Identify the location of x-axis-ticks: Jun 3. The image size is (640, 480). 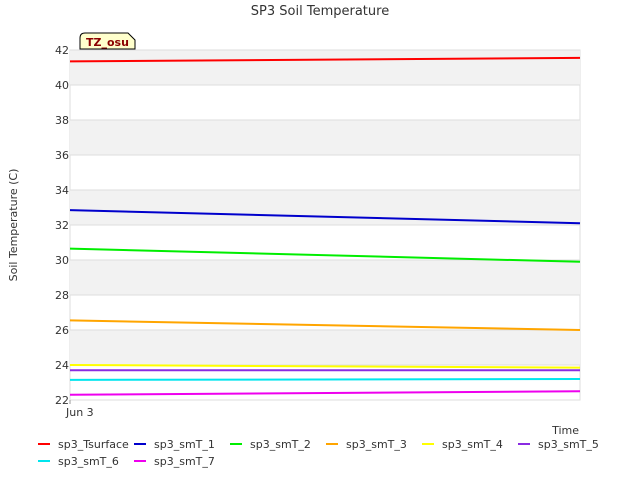
(79, 409).